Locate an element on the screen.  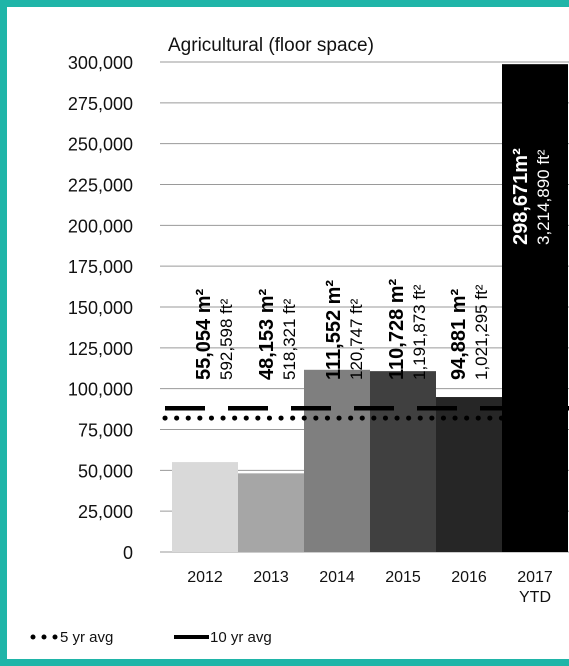
y-tick-label: 125,000 is located at coordinates (100, 349).